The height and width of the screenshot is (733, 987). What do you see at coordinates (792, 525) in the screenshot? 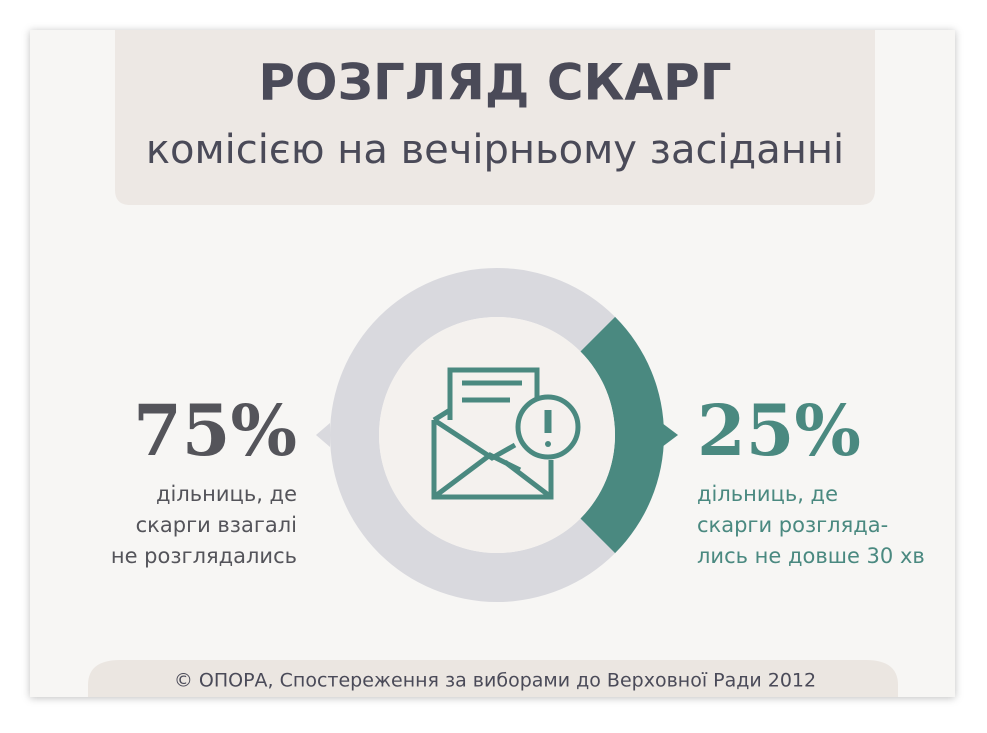
I see `category-label: скарги розгляда-` at bounding box center [792, 525].